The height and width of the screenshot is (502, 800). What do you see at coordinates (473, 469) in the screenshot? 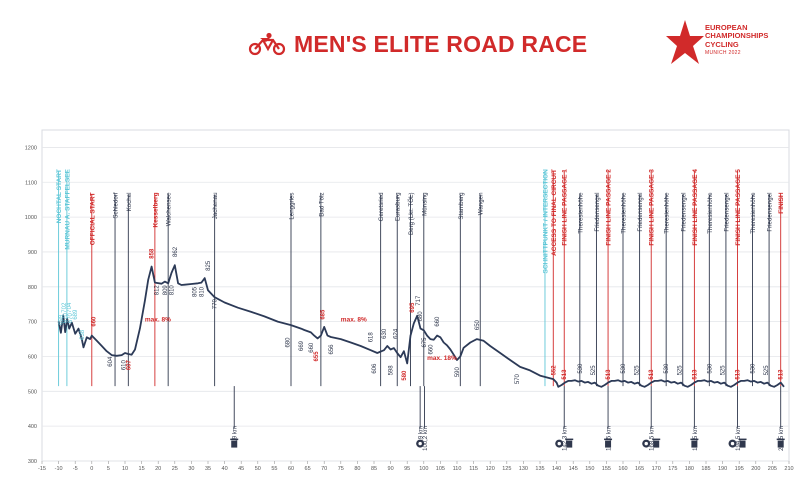
I see `x-tick-label: 115` at bounding box center [473, 469].